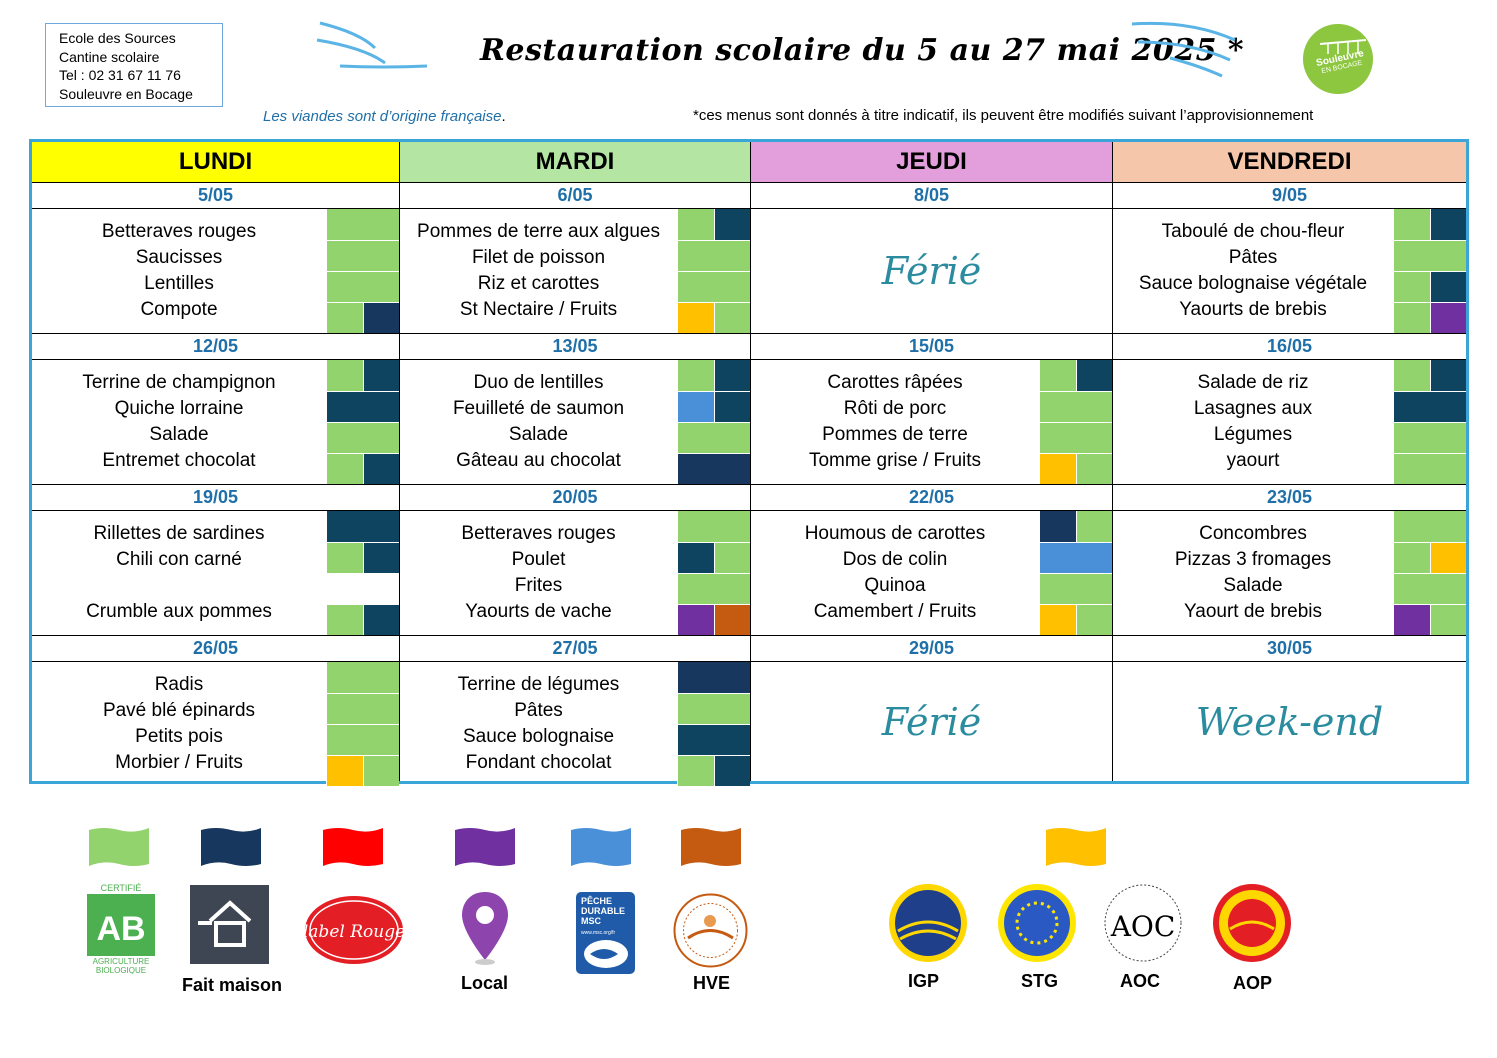 Image resolution: width=1497 pixels, height=1058 pixels. I want to click on menu-item: Quiche lorraine, so click(179, 408).